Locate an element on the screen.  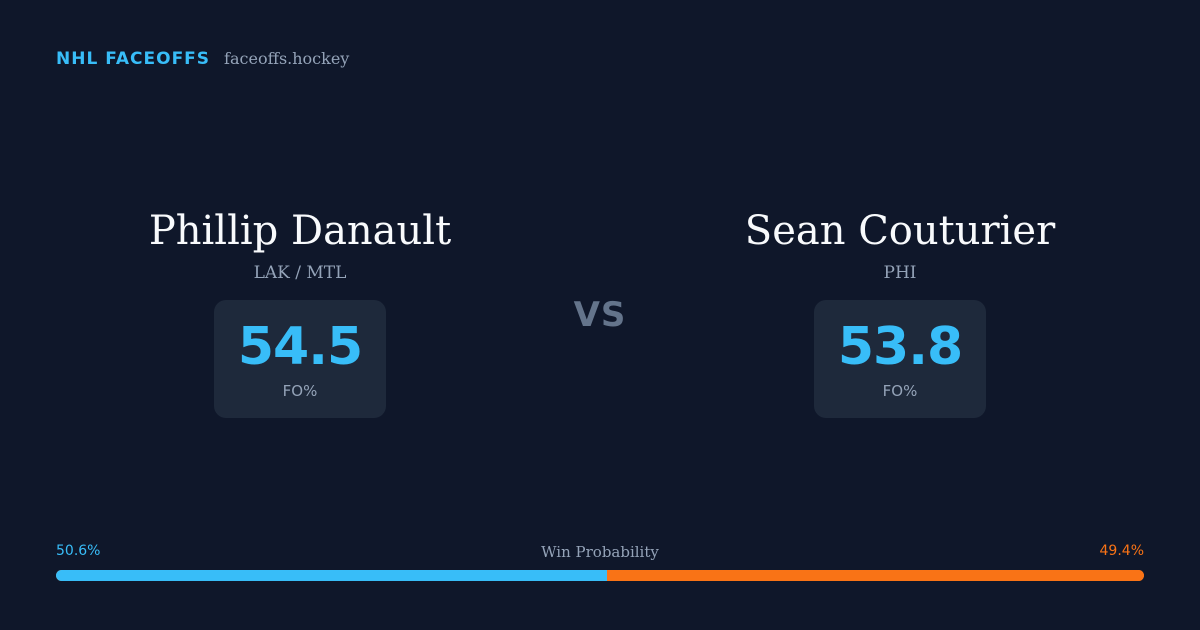
win-probability-label: Win Probability is located at coordinates (600, 552).